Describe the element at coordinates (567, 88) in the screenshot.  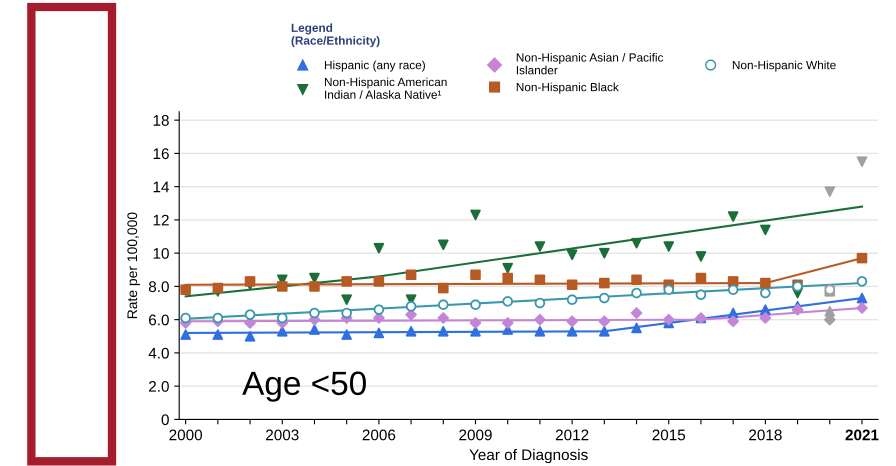
I see `legend-label: Non-Hispanic Black` at that location.